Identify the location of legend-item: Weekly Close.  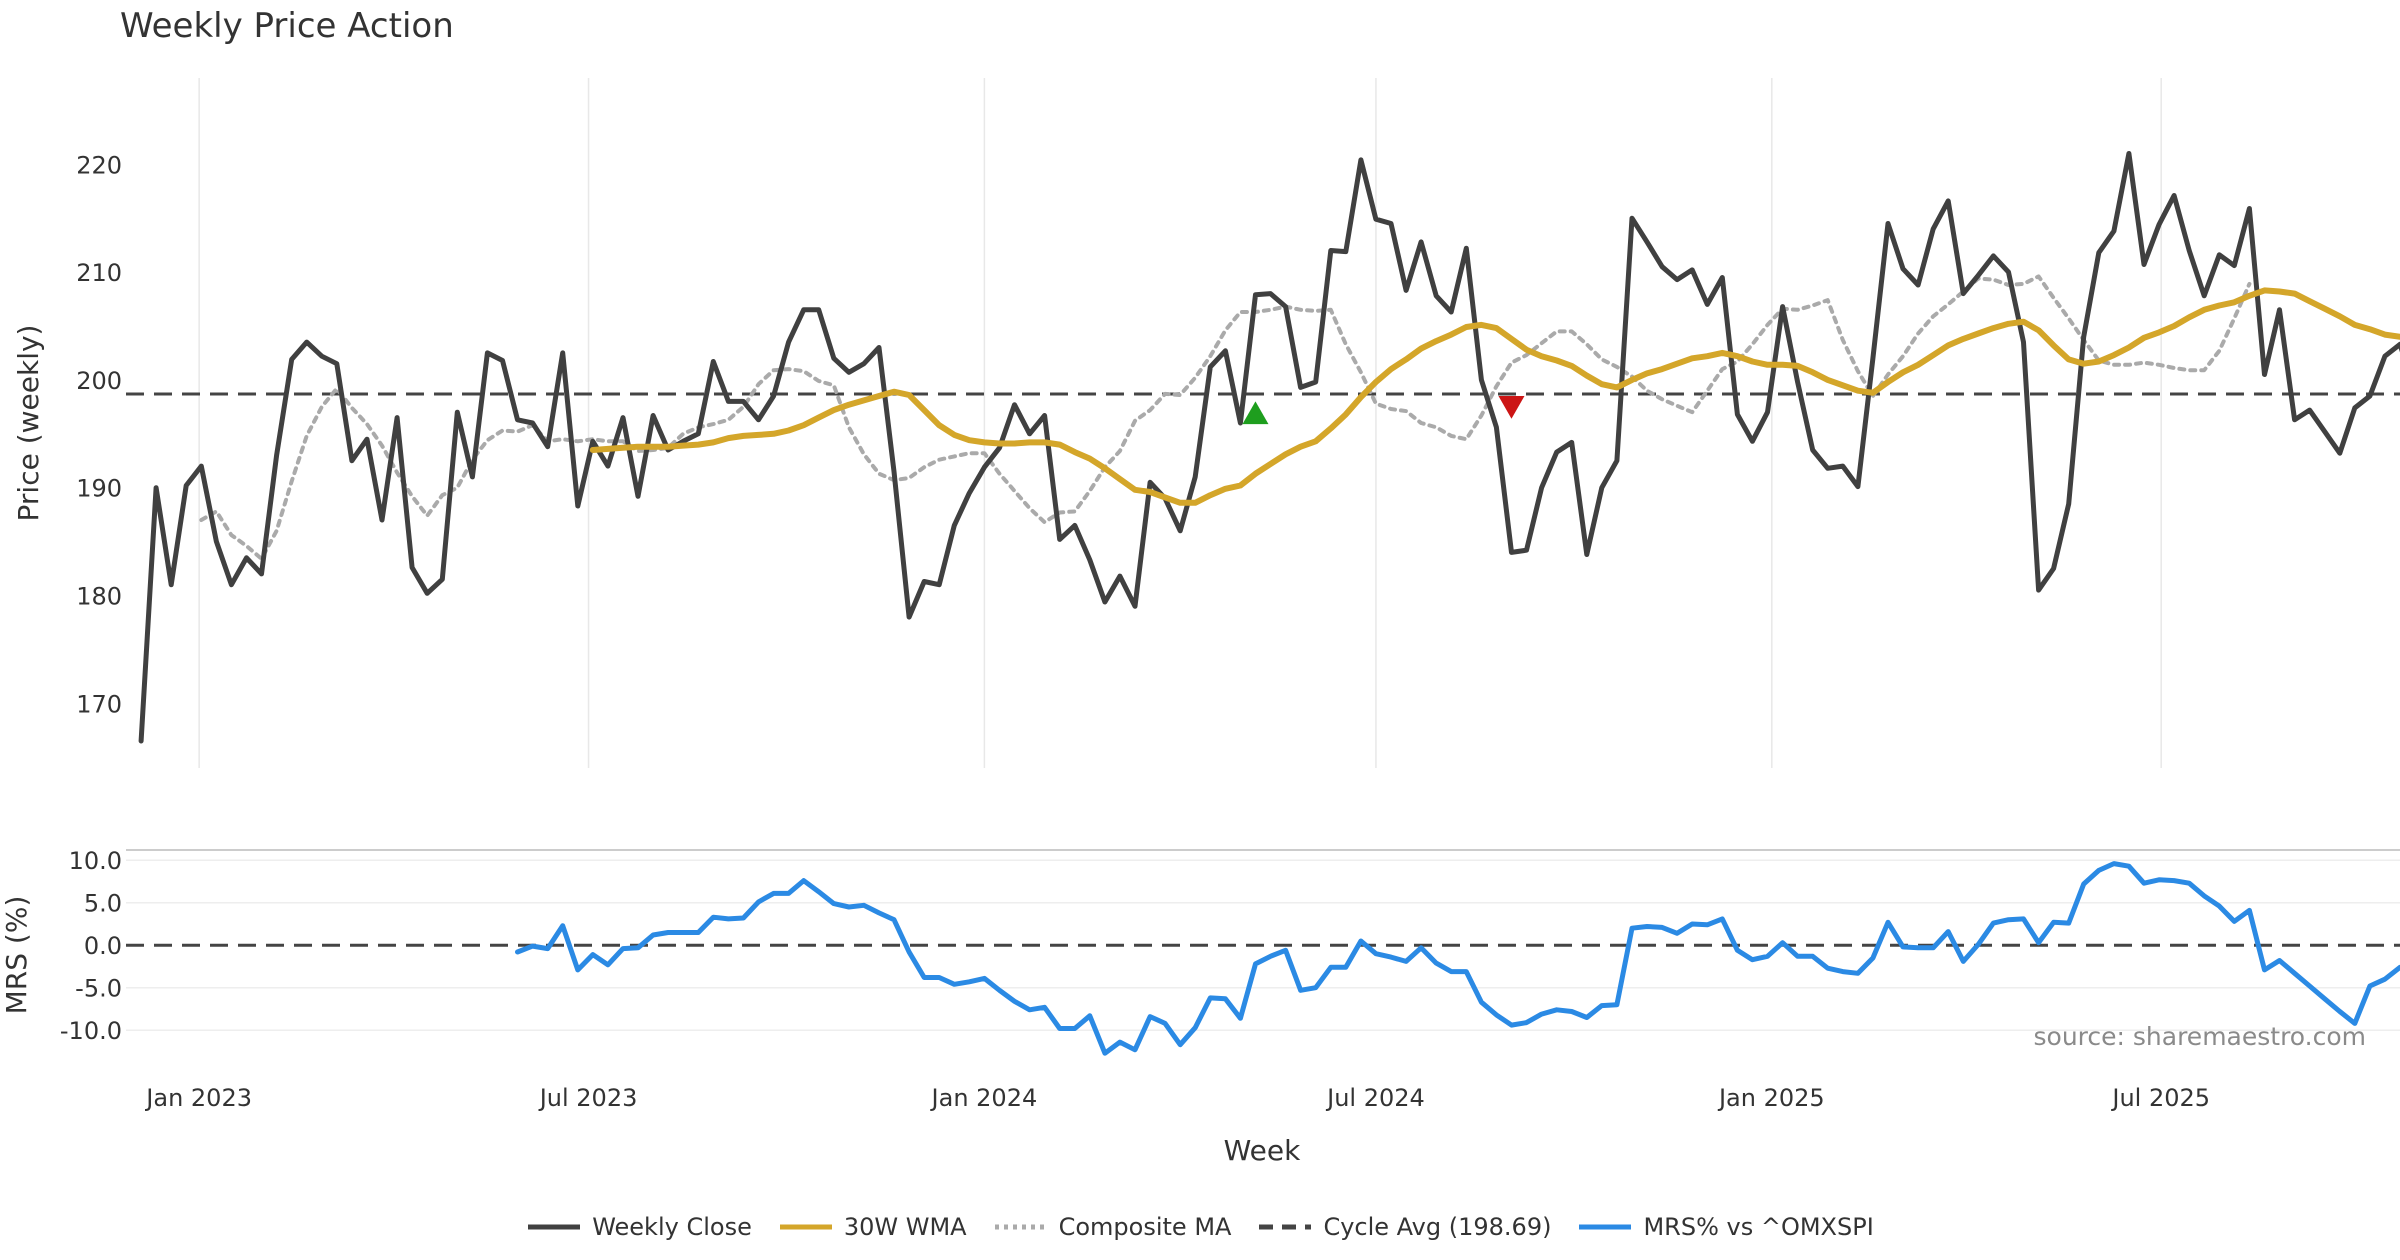
(639, 1227).